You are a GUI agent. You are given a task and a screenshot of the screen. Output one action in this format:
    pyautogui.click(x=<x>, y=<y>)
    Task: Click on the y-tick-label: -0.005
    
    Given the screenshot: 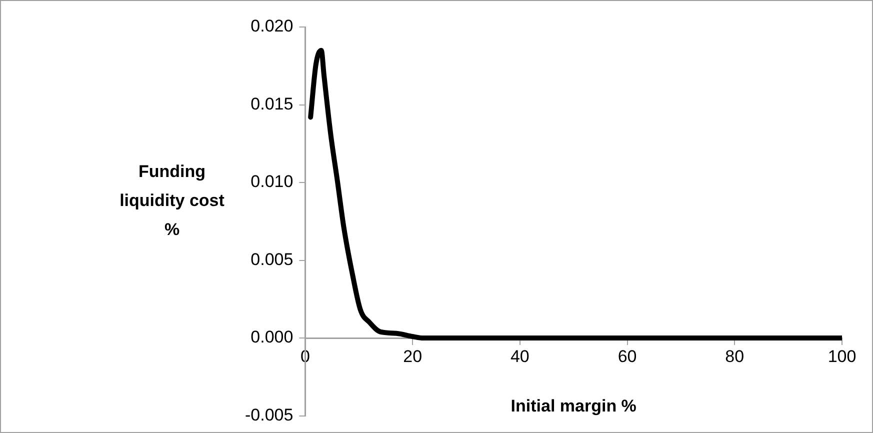 What is the action you would take?
    pyautogui.click(x=269, y=414)
    